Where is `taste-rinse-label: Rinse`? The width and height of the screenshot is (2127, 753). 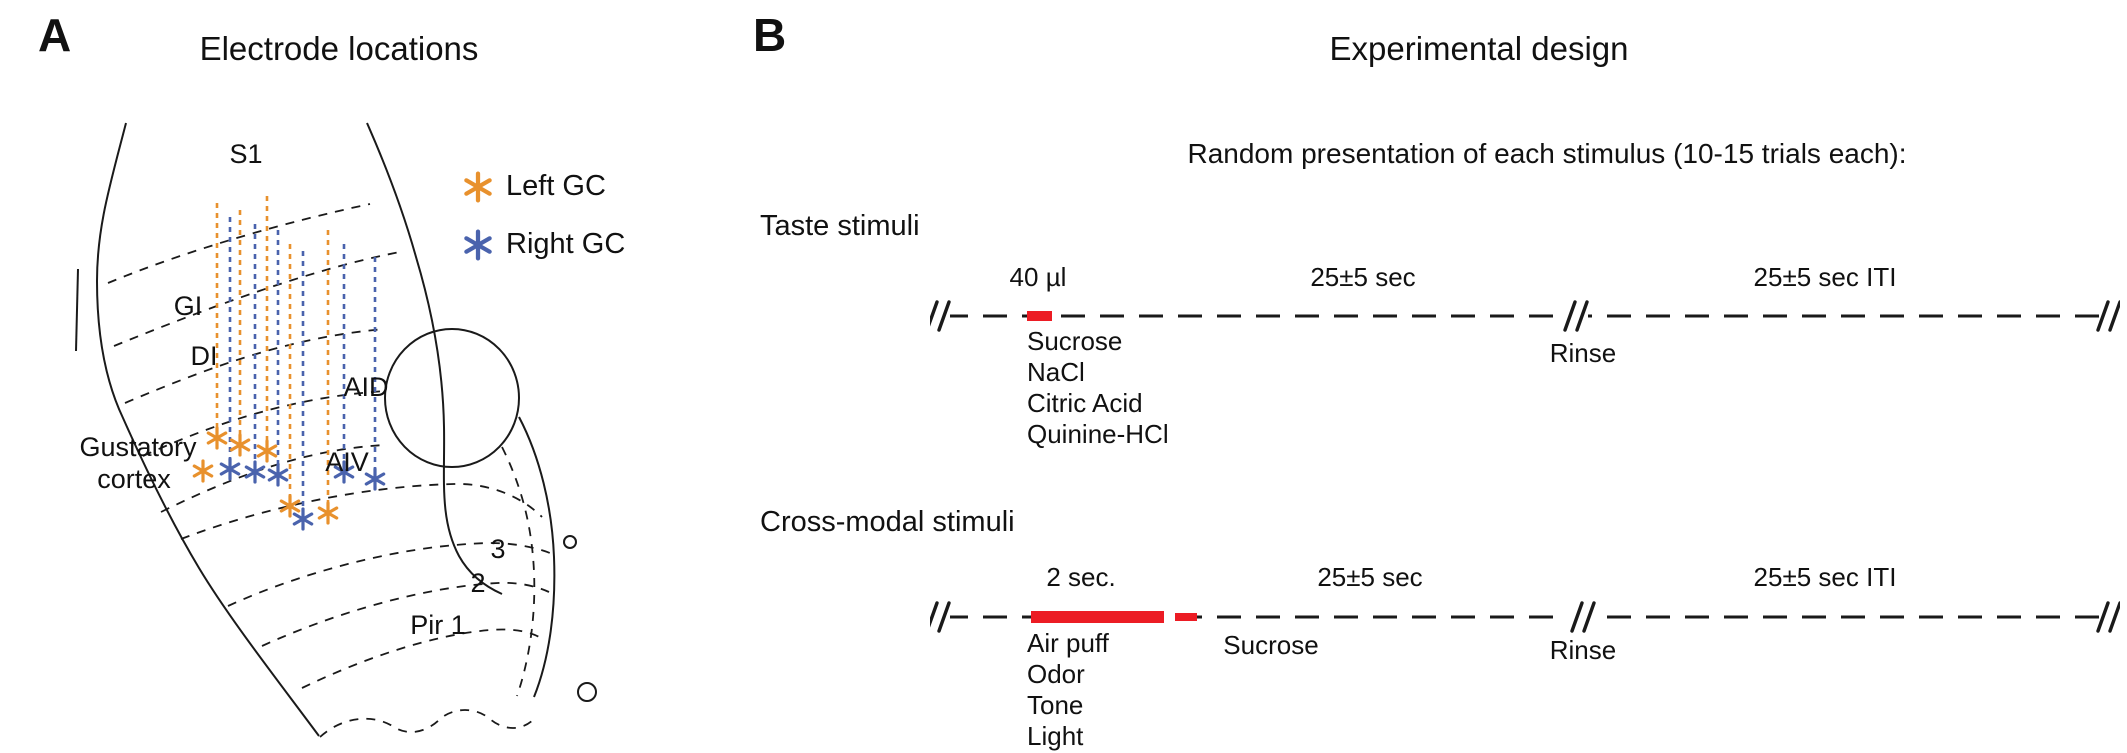
taste-rinse-label: Rinse is located at coordinates (1583, 353).